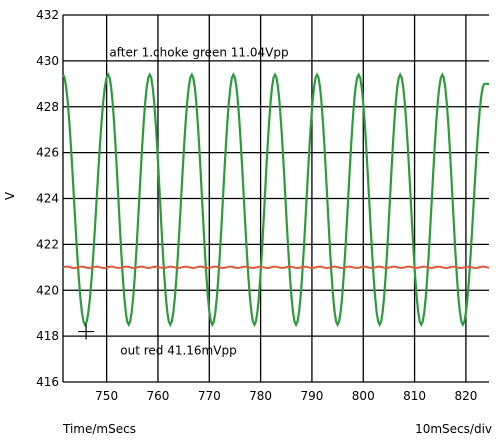 The width and height of the screenshot is (499, 443). What do you see at coordinates (47, 244) in the screenshot?
I see `y-tick-label: 422` at bounding box center [47, 244].